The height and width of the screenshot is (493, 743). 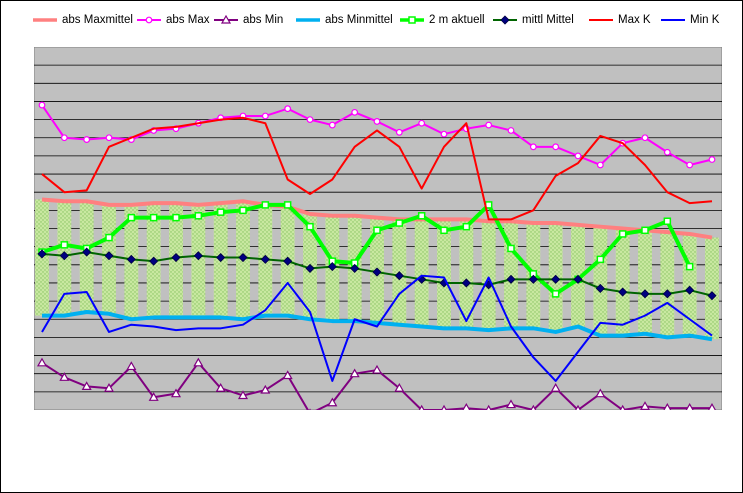 I want to click on series-line-abs-minmittel, so click(x=377, y=325).